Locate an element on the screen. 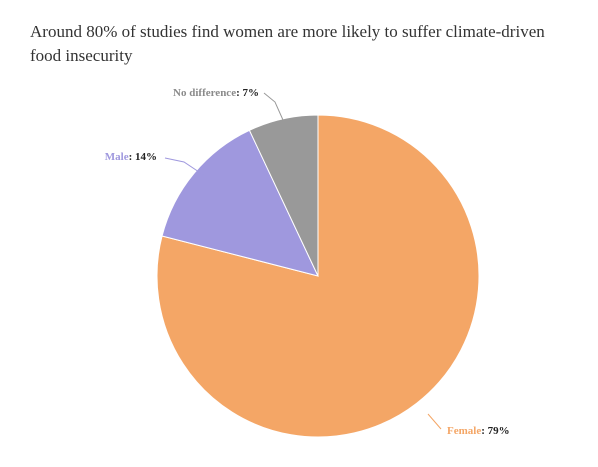 This screenshot has width=598, height=467. slice-label-percent: 79% is located at coordinates (499, 431).